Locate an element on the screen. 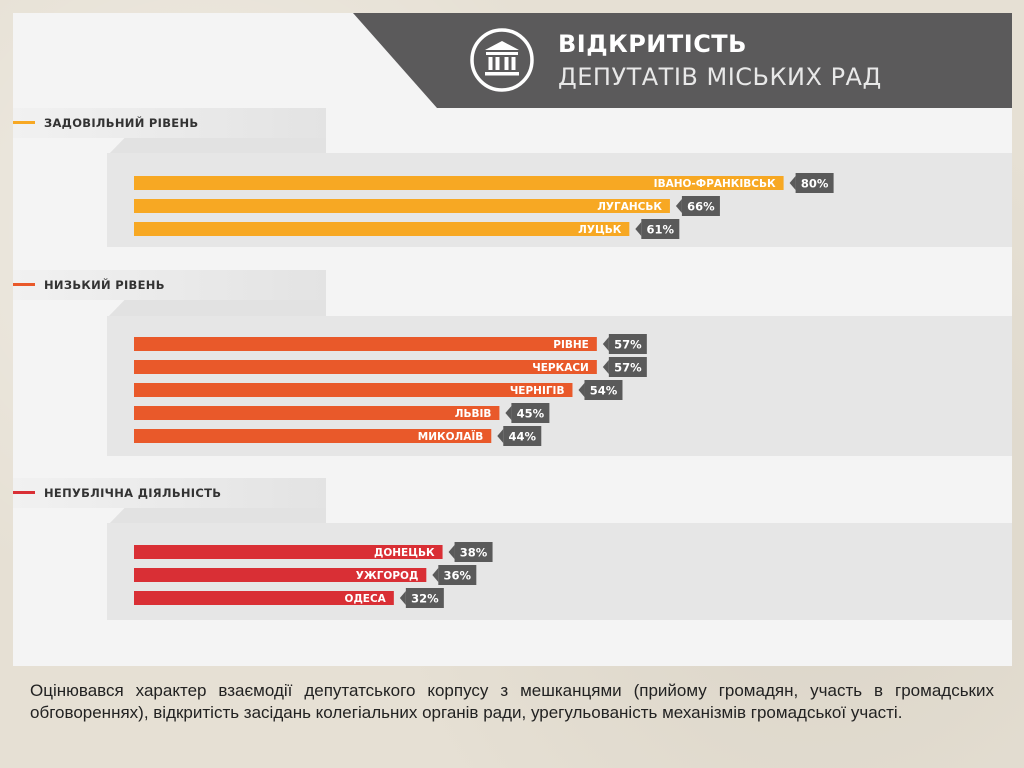 This screenshot has height=768, width=1024. data-label: 44% is located at coordinates (523, 437).